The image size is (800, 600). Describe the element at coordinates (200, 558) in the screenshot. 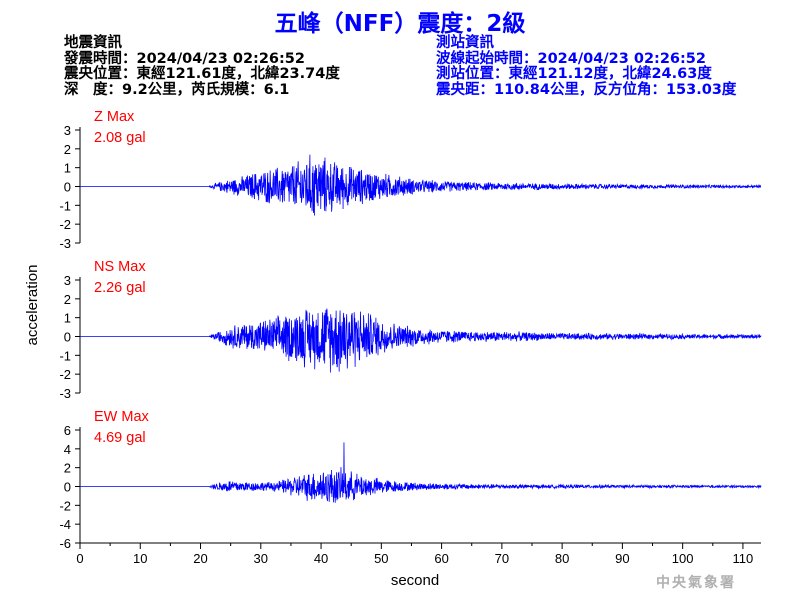

I see `x-tick-label: 20` at that location.